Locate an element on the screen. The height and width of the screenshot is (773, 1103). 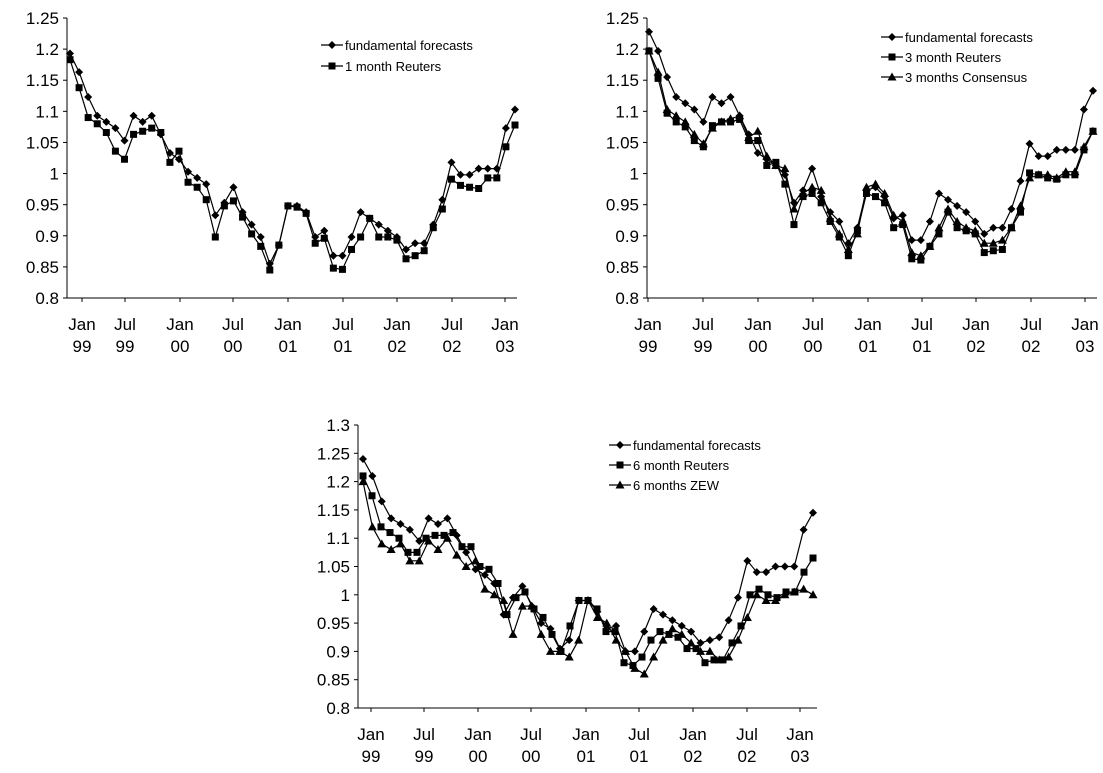
legend-entry: 1 month Reuters is located at coordinates (381, 66).